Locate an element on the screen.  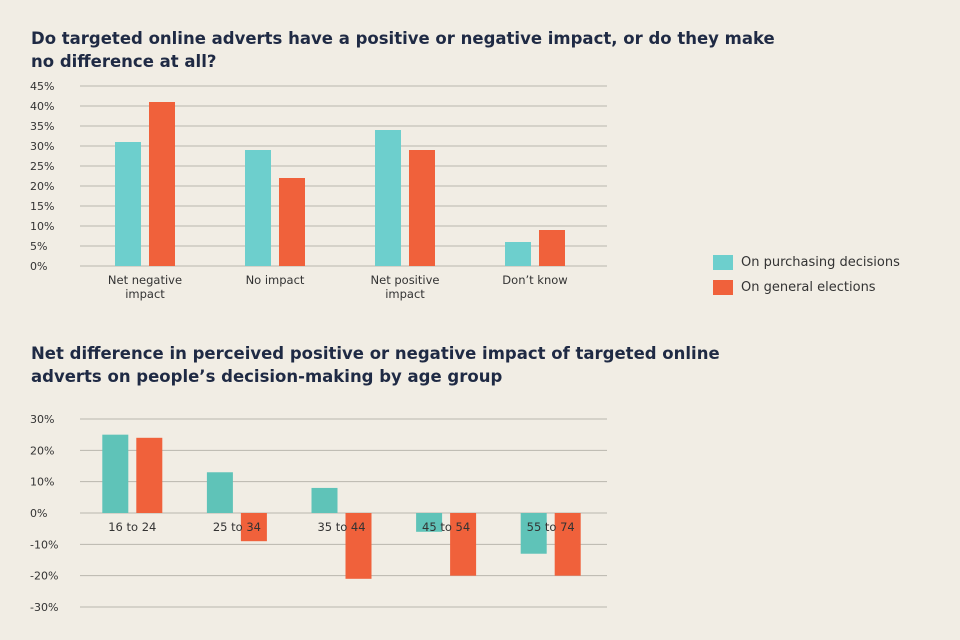
x-tick-label: Net positive is located at coordinates (405, 280).